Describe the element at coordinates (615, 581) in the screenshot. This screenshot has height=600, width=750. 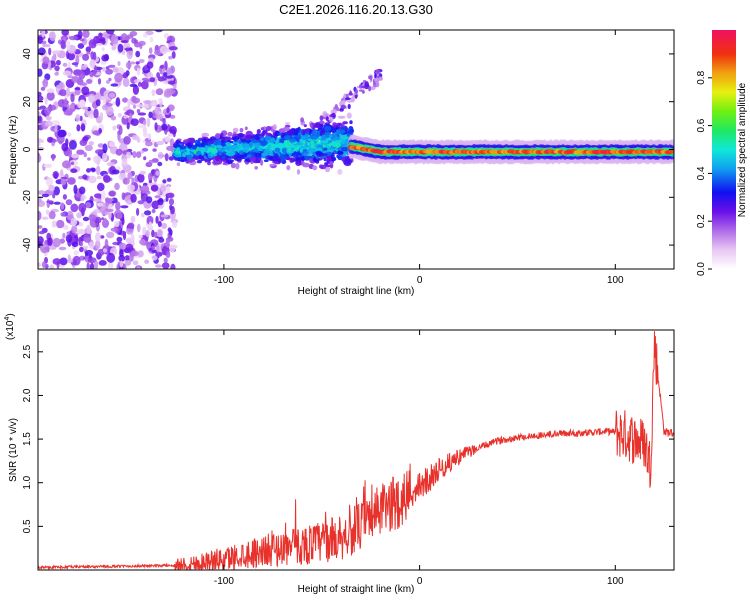
I see `snr-x-tick-label: 100` at that location.